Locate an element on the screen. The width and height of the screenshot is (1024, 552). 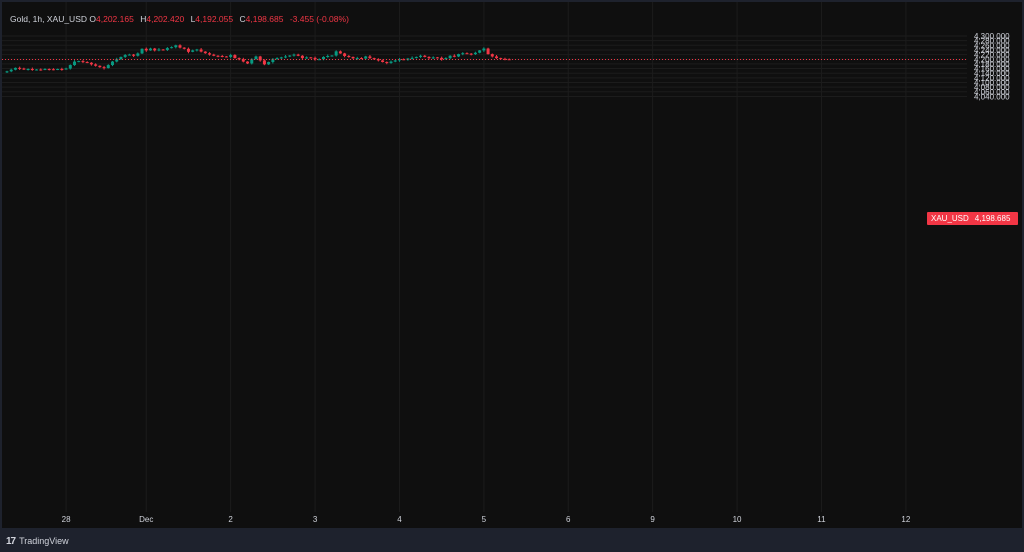
candle-layer is located at coordinates (258, 59).